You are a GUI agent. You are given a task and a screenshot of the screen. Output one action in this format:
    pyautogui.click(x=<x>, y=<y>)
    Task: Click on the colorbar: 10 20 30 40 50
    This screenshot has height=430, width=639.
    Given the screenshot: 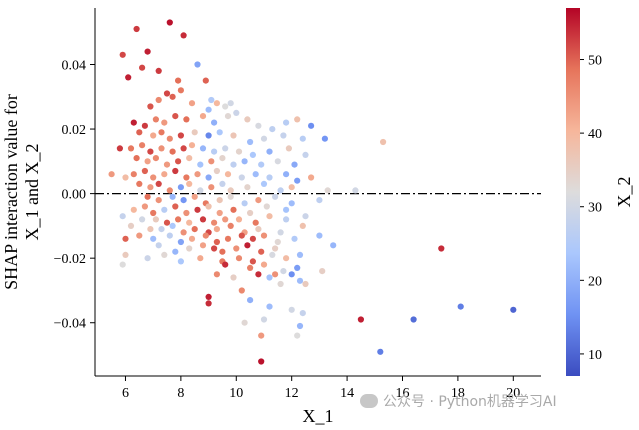 What is the action you would take?
    pyautogui.click(x=584, y=192)
    